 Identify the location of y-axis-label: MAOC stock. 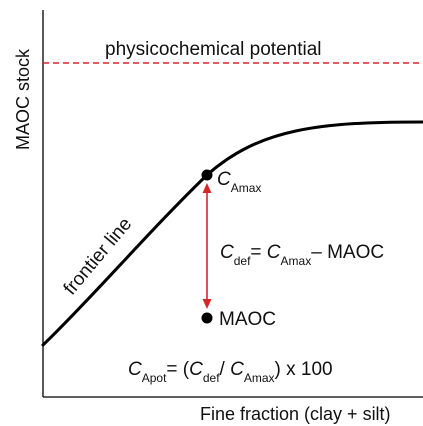
(23, 99).